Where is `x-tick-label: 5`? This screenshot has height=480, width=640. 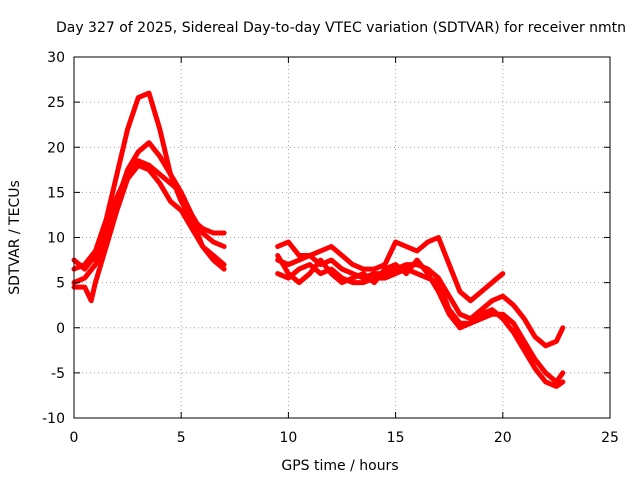 x-tick-label: 5 is located at coordinates (181, 438).